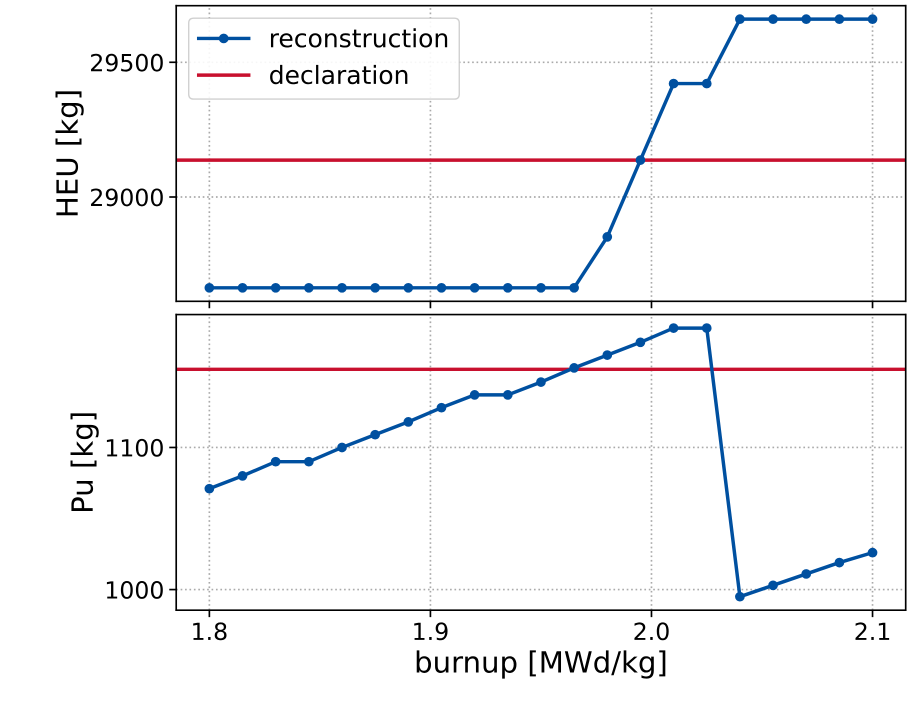 The height and width of the screenshot is (712, 913). Describe the element at coordinates (127, 63) in the screenshot. I see `y-tick-label: 29500` at that location.